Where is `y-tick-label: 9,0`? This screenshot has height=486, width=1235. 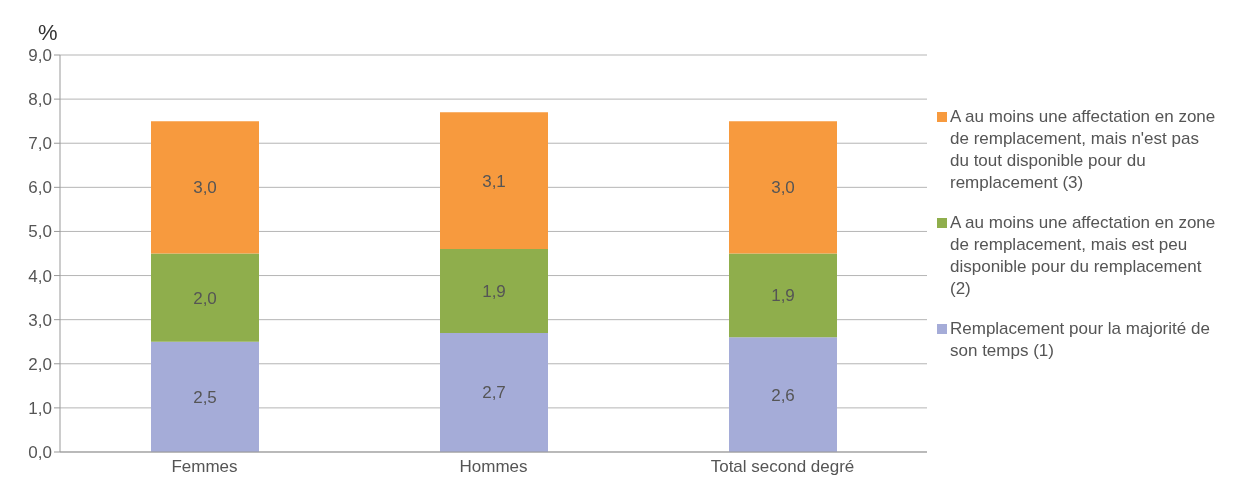
y-tick-label: 9,0 is located at coordinates (40, 56).